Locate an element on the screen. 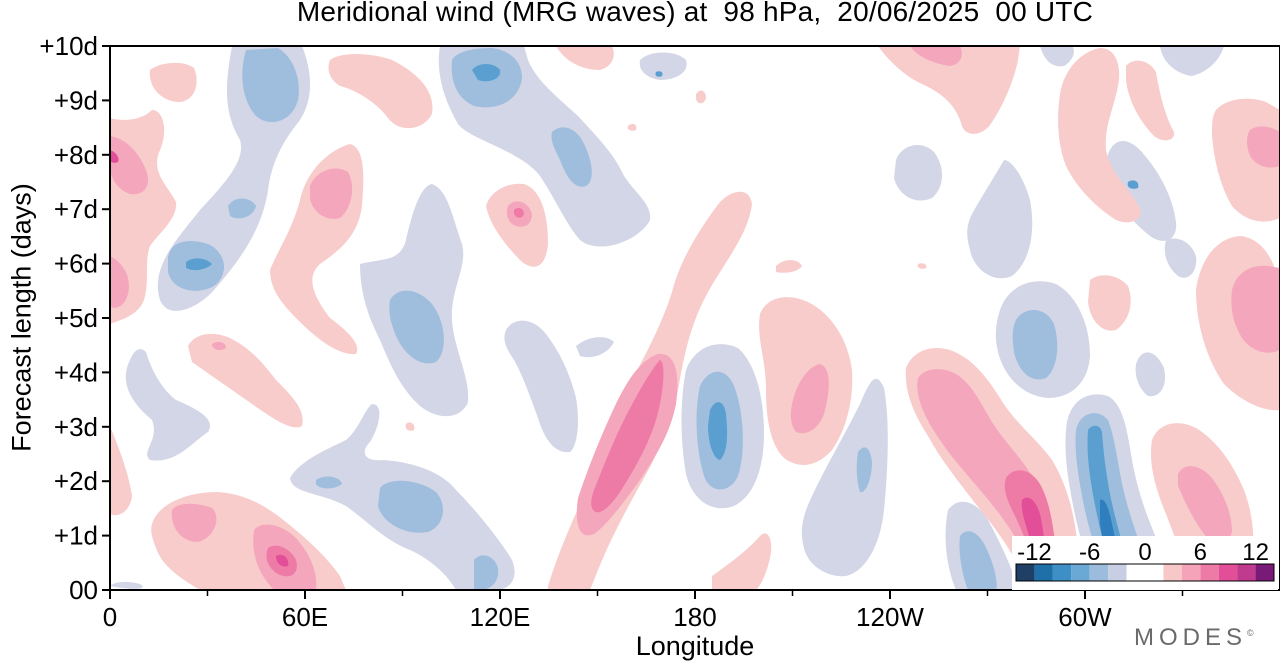  y-tick-label: +3d is located at coordinates (76, 427).